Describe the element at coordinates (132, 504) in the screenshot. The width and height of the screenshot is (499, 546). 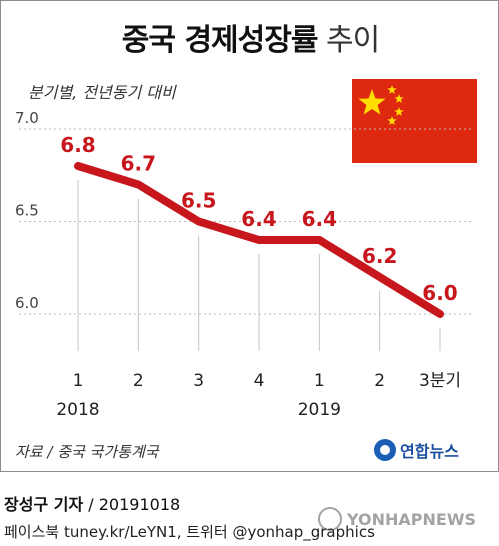
I see `byline-date: / 20191018` at that location.